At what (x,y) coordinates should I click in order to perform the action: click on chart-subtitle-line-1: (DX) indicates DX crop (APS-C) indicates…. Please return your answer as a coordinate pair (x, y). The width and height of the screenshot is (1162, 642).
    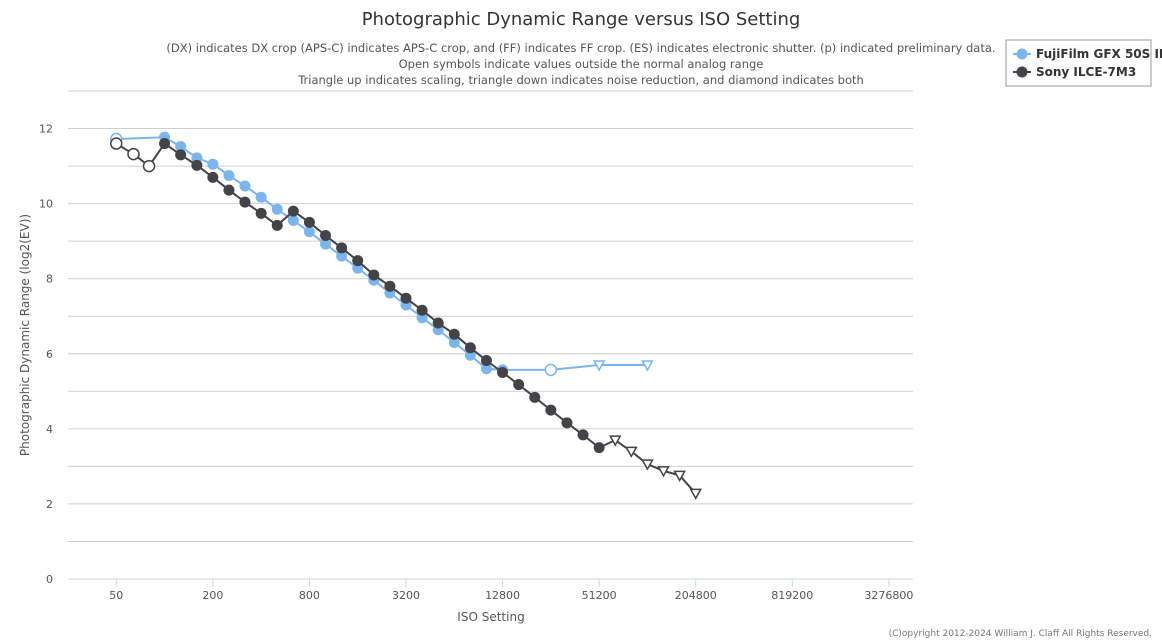
    Looking at the image, I should click on (580, 48).